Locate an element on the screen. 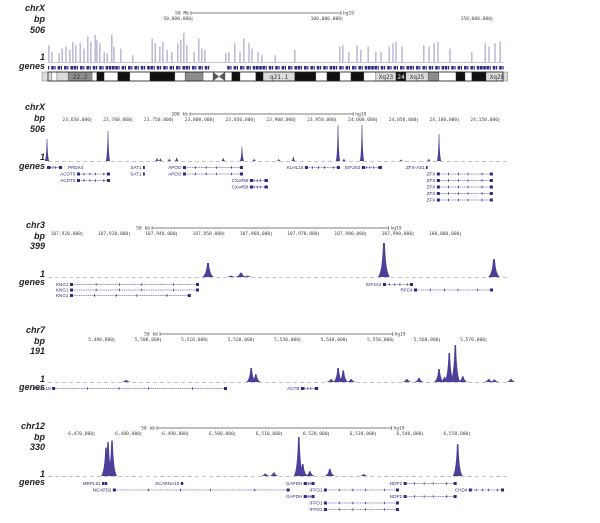 This screenshot has width=600, height=523. ruler-tick-label: 23,850,000 is located at coordinates (240, 120).